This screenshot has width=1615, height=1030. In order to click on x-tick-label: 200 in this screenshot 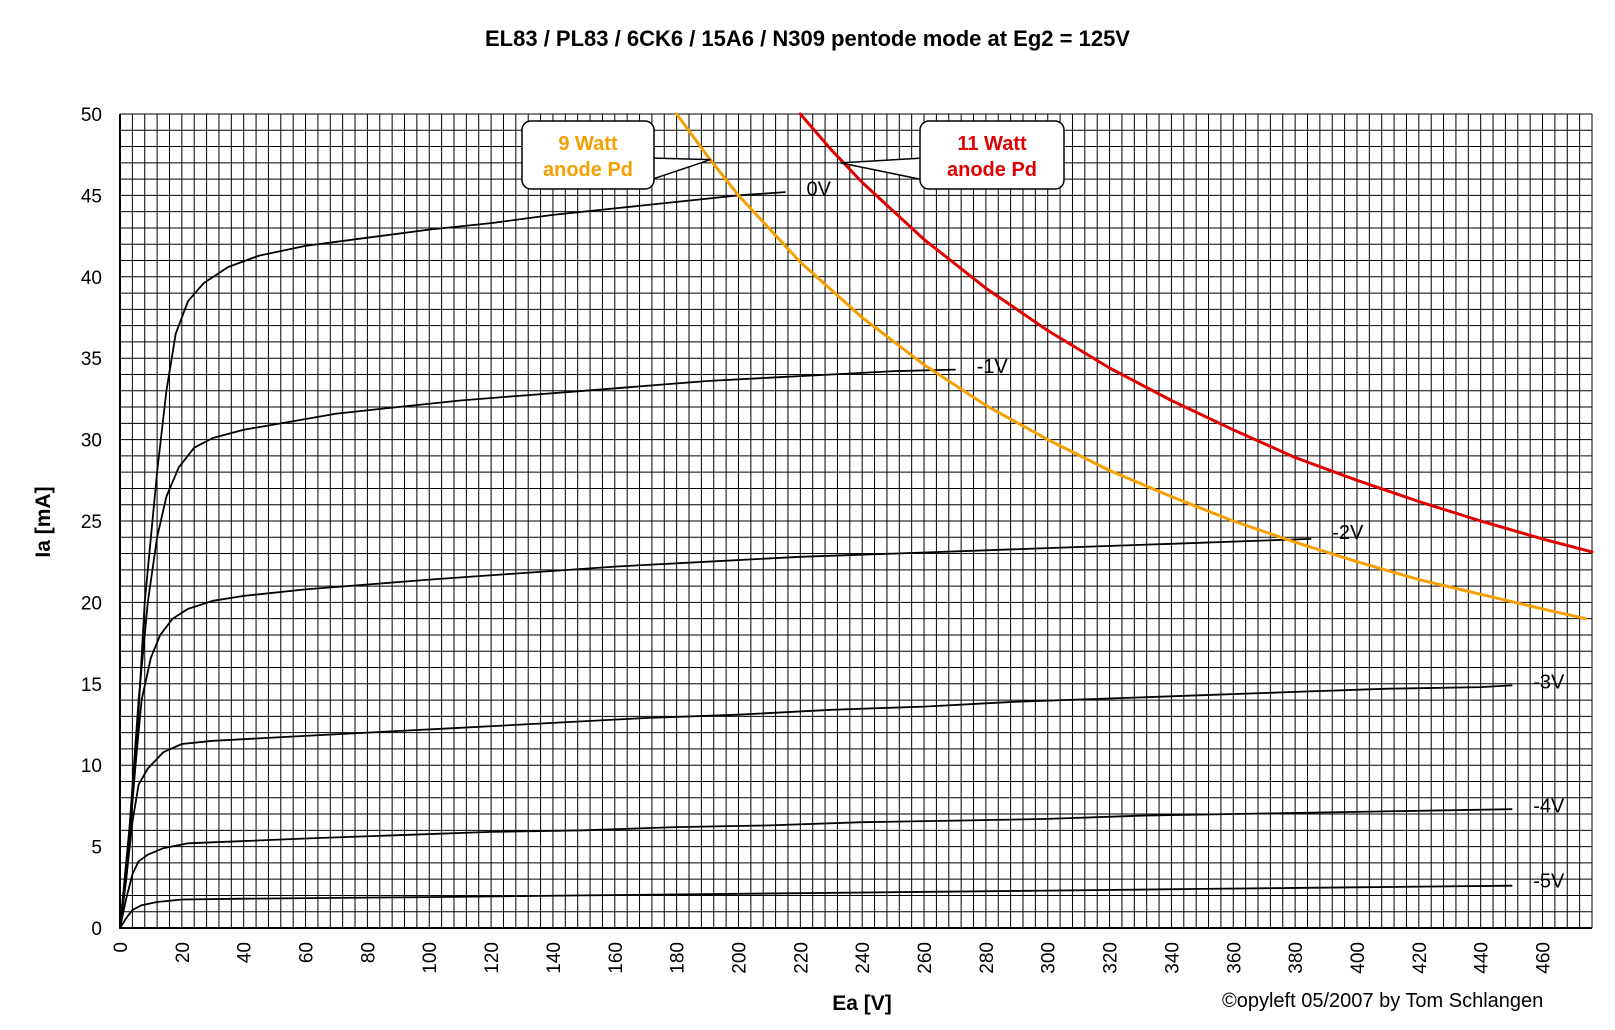, I will do `click(739, 958)`.